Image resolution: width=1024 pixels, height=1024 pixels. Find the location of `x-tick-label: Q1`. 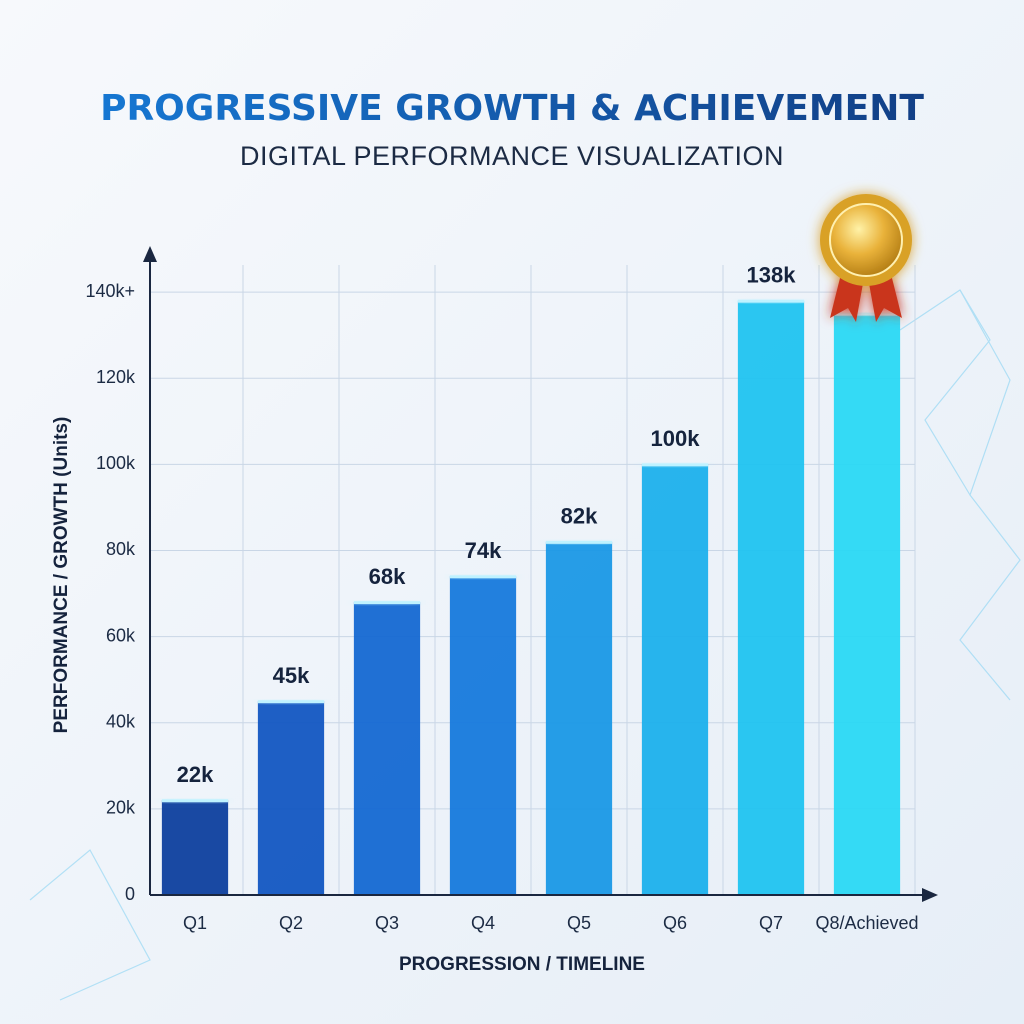

x-tick-label: Q1 is located at coordinates (195, 923).